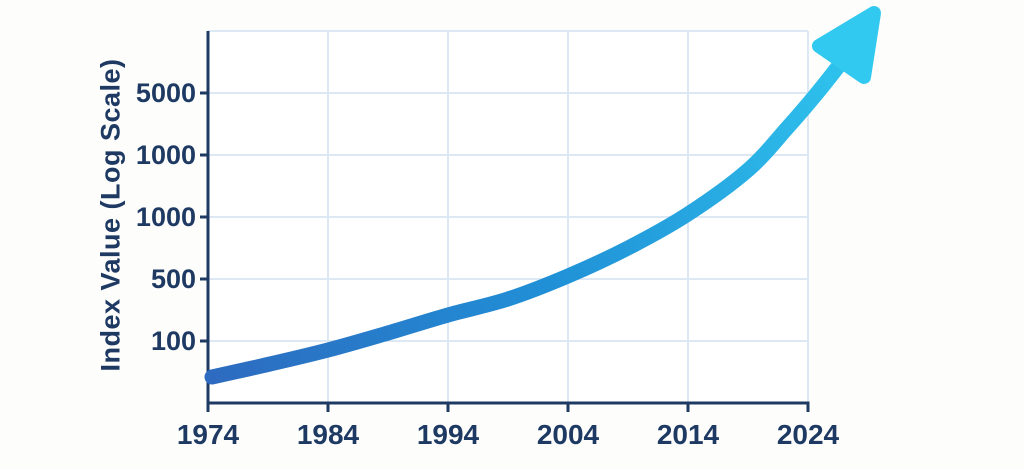  Describe the element at coordinates (808, 434) in the screenshot. I see `x-tick-label: 2024` at that location.